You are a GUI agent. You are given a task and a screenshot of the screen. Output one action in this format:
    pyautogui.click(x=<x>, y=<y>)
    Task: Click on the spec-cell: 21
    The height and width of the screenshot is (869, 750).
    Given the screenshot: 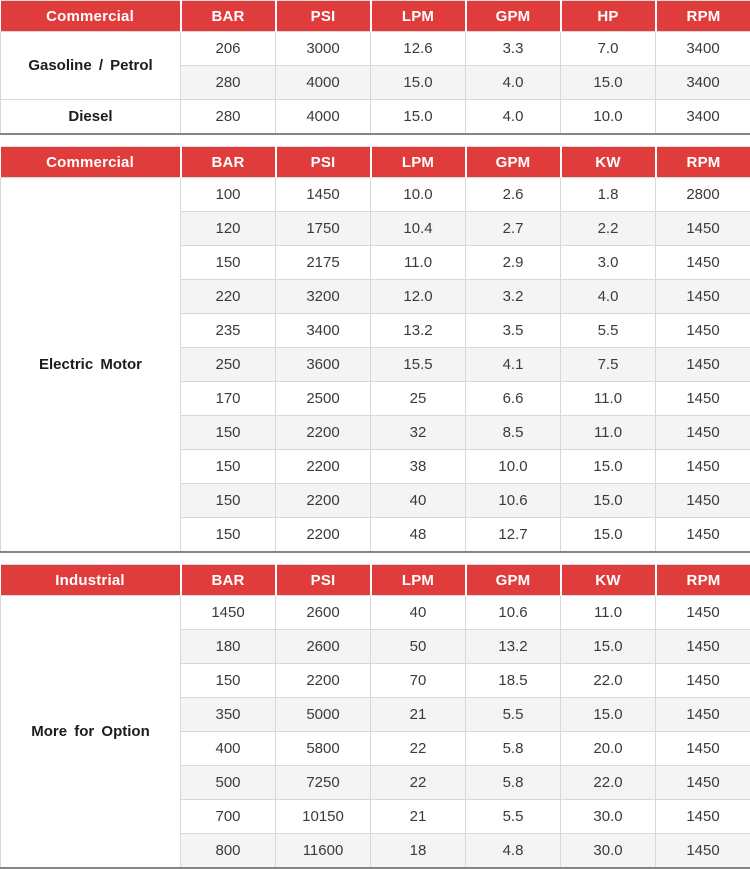 What is the action you would take?
    pyautogui.click(x=418, y=715)
    